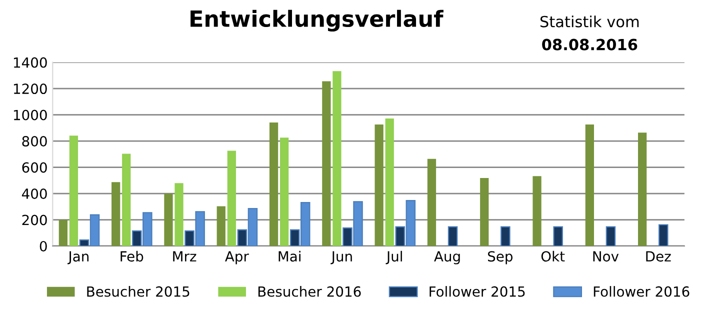  I want to click on text: 08.08.2016, so click(590, 44).